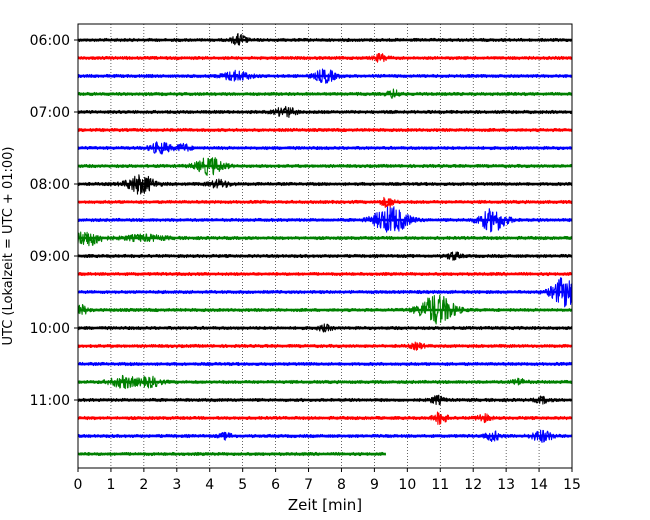 This screenshot has width=650, height=520. What do you see at coordinates (572, 485) in the screenshot?
I see `x-tick-label: 15` at bounding box center [572, 485].